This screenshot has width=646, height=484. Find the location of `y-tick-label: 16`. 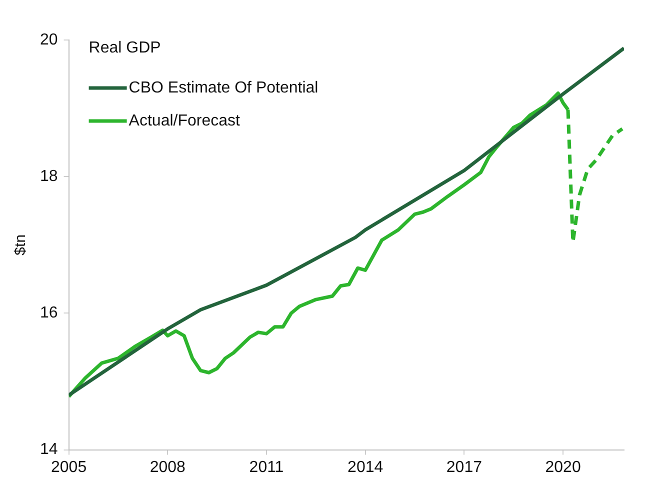

y-tick-label: 16 is located at coordinates (49, 313).